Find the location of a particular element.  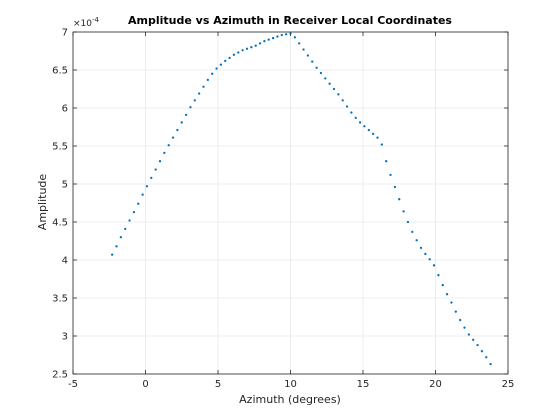

y-tick-label: 6.5 is located at coordinates (60, 71).